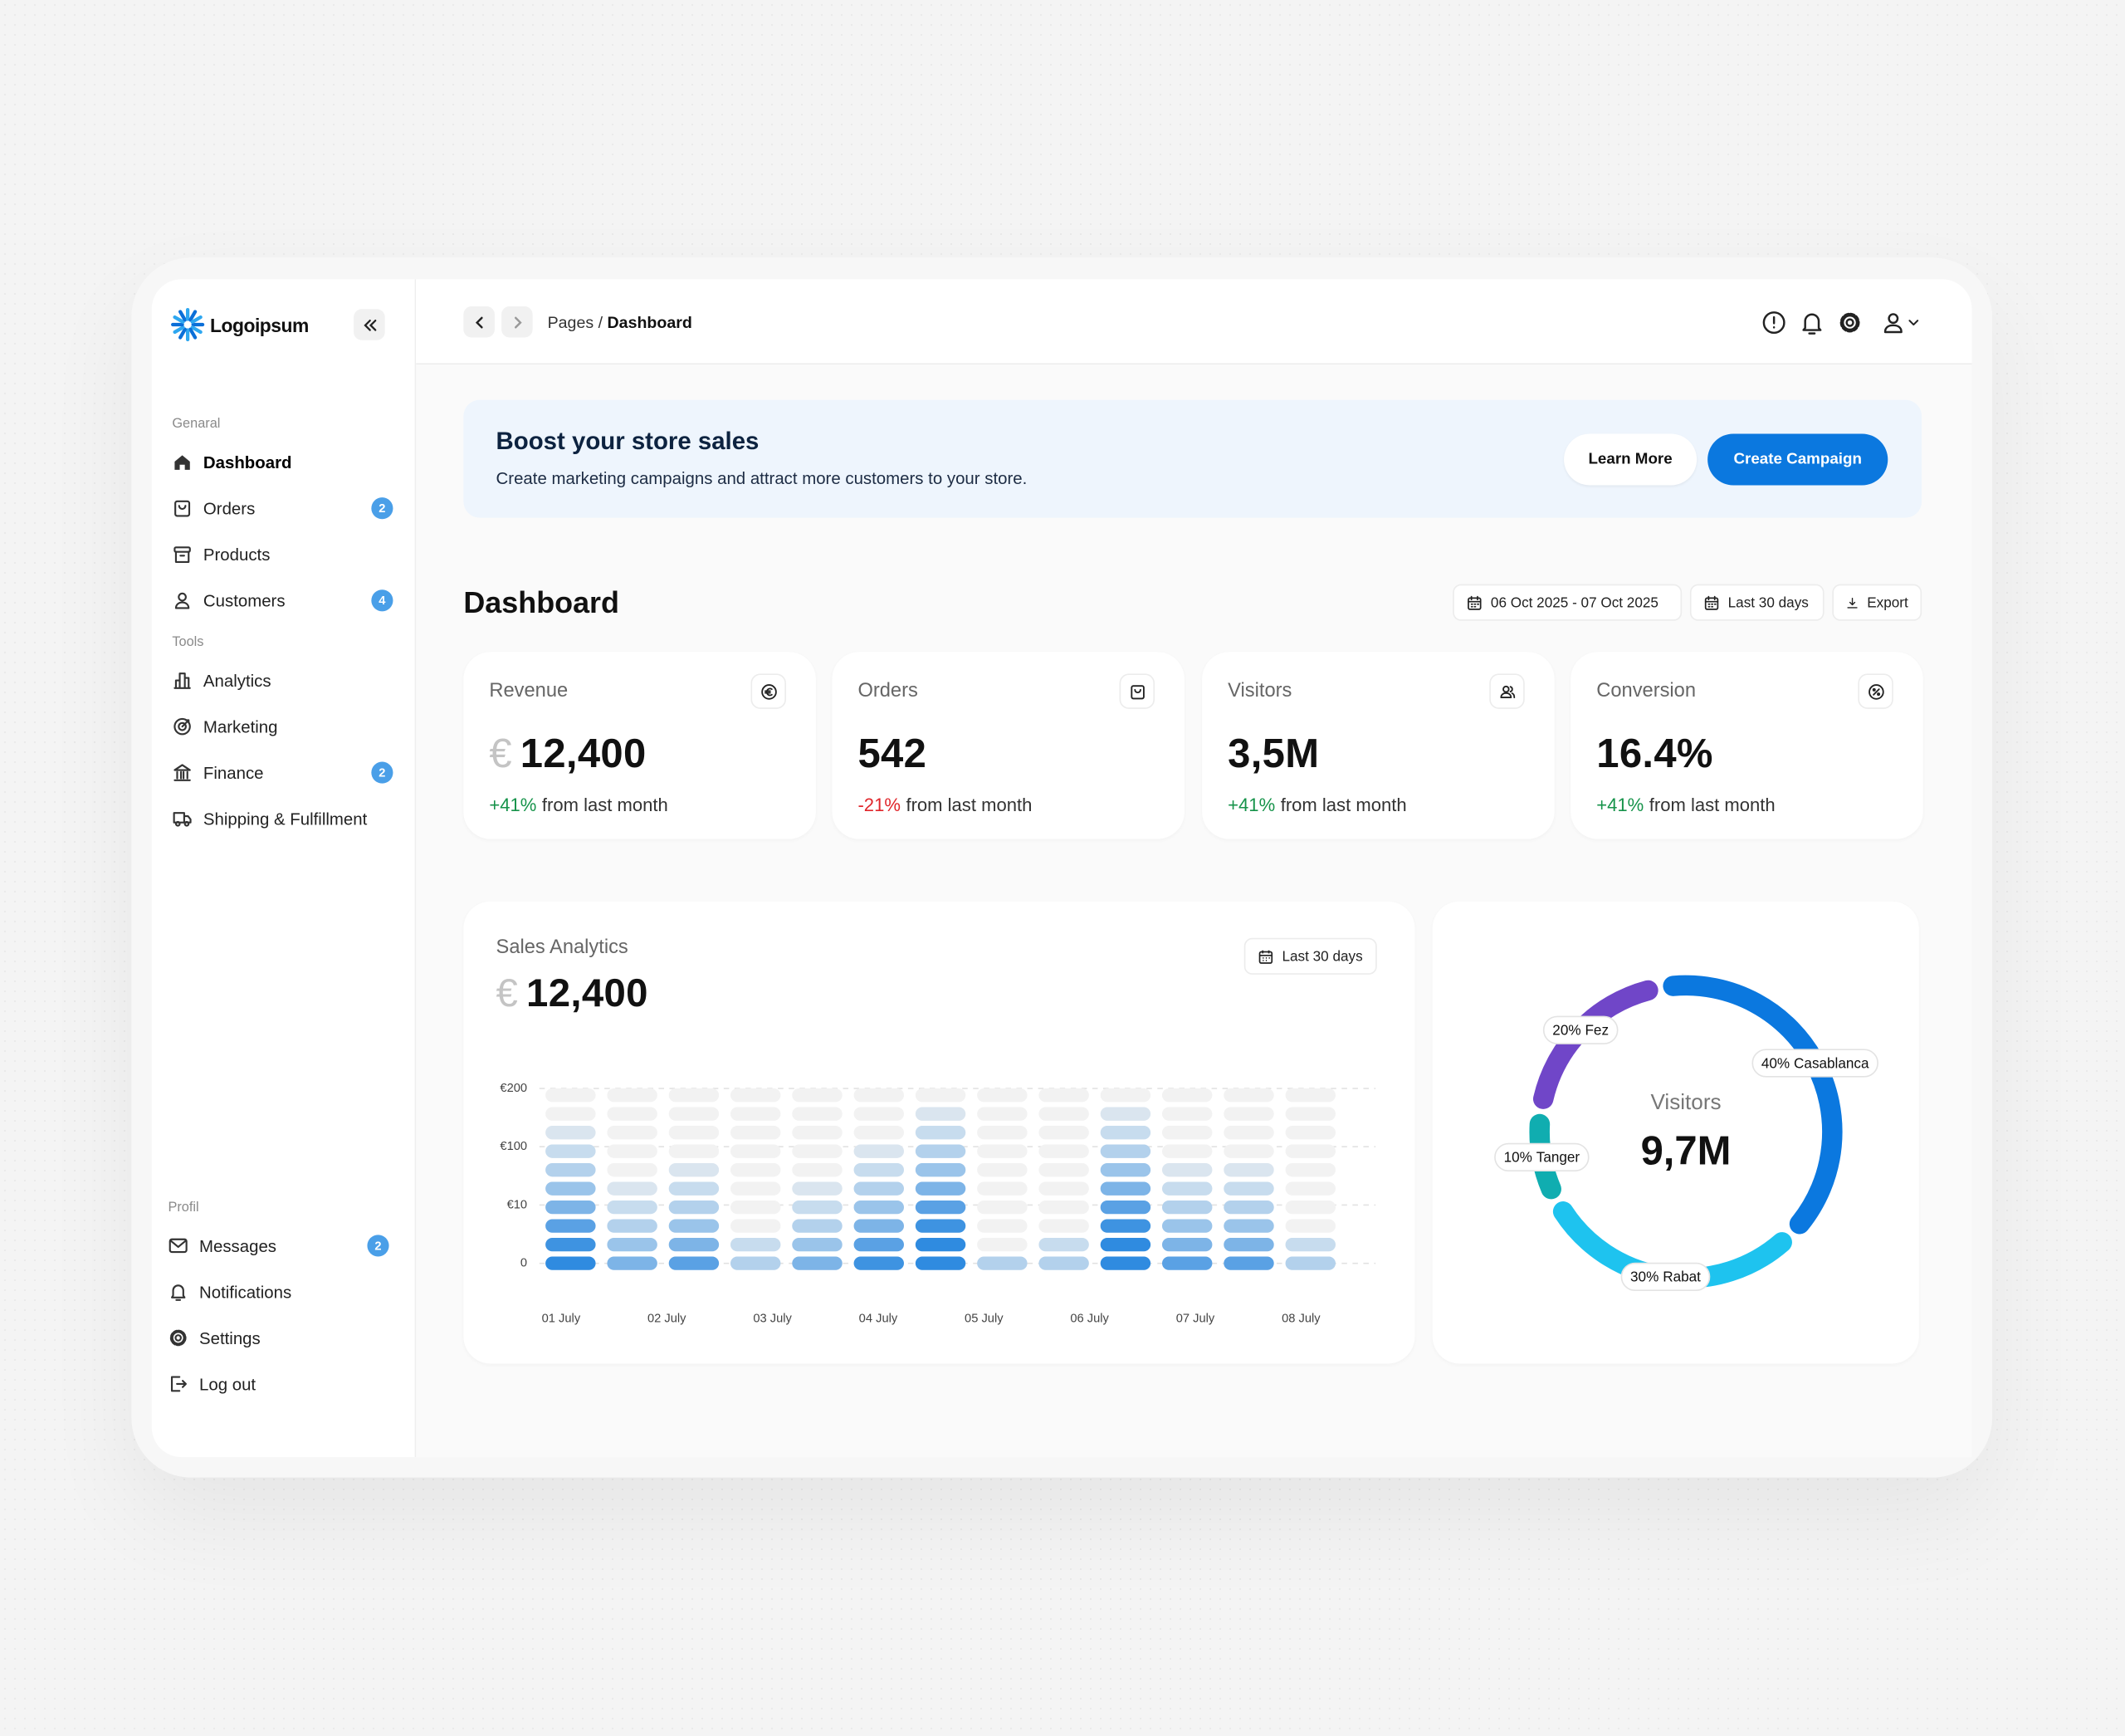 This screenshot has height=1736, width=2125. I want to click on sales-filter-button: Last 30 days, so click(1310, 956).